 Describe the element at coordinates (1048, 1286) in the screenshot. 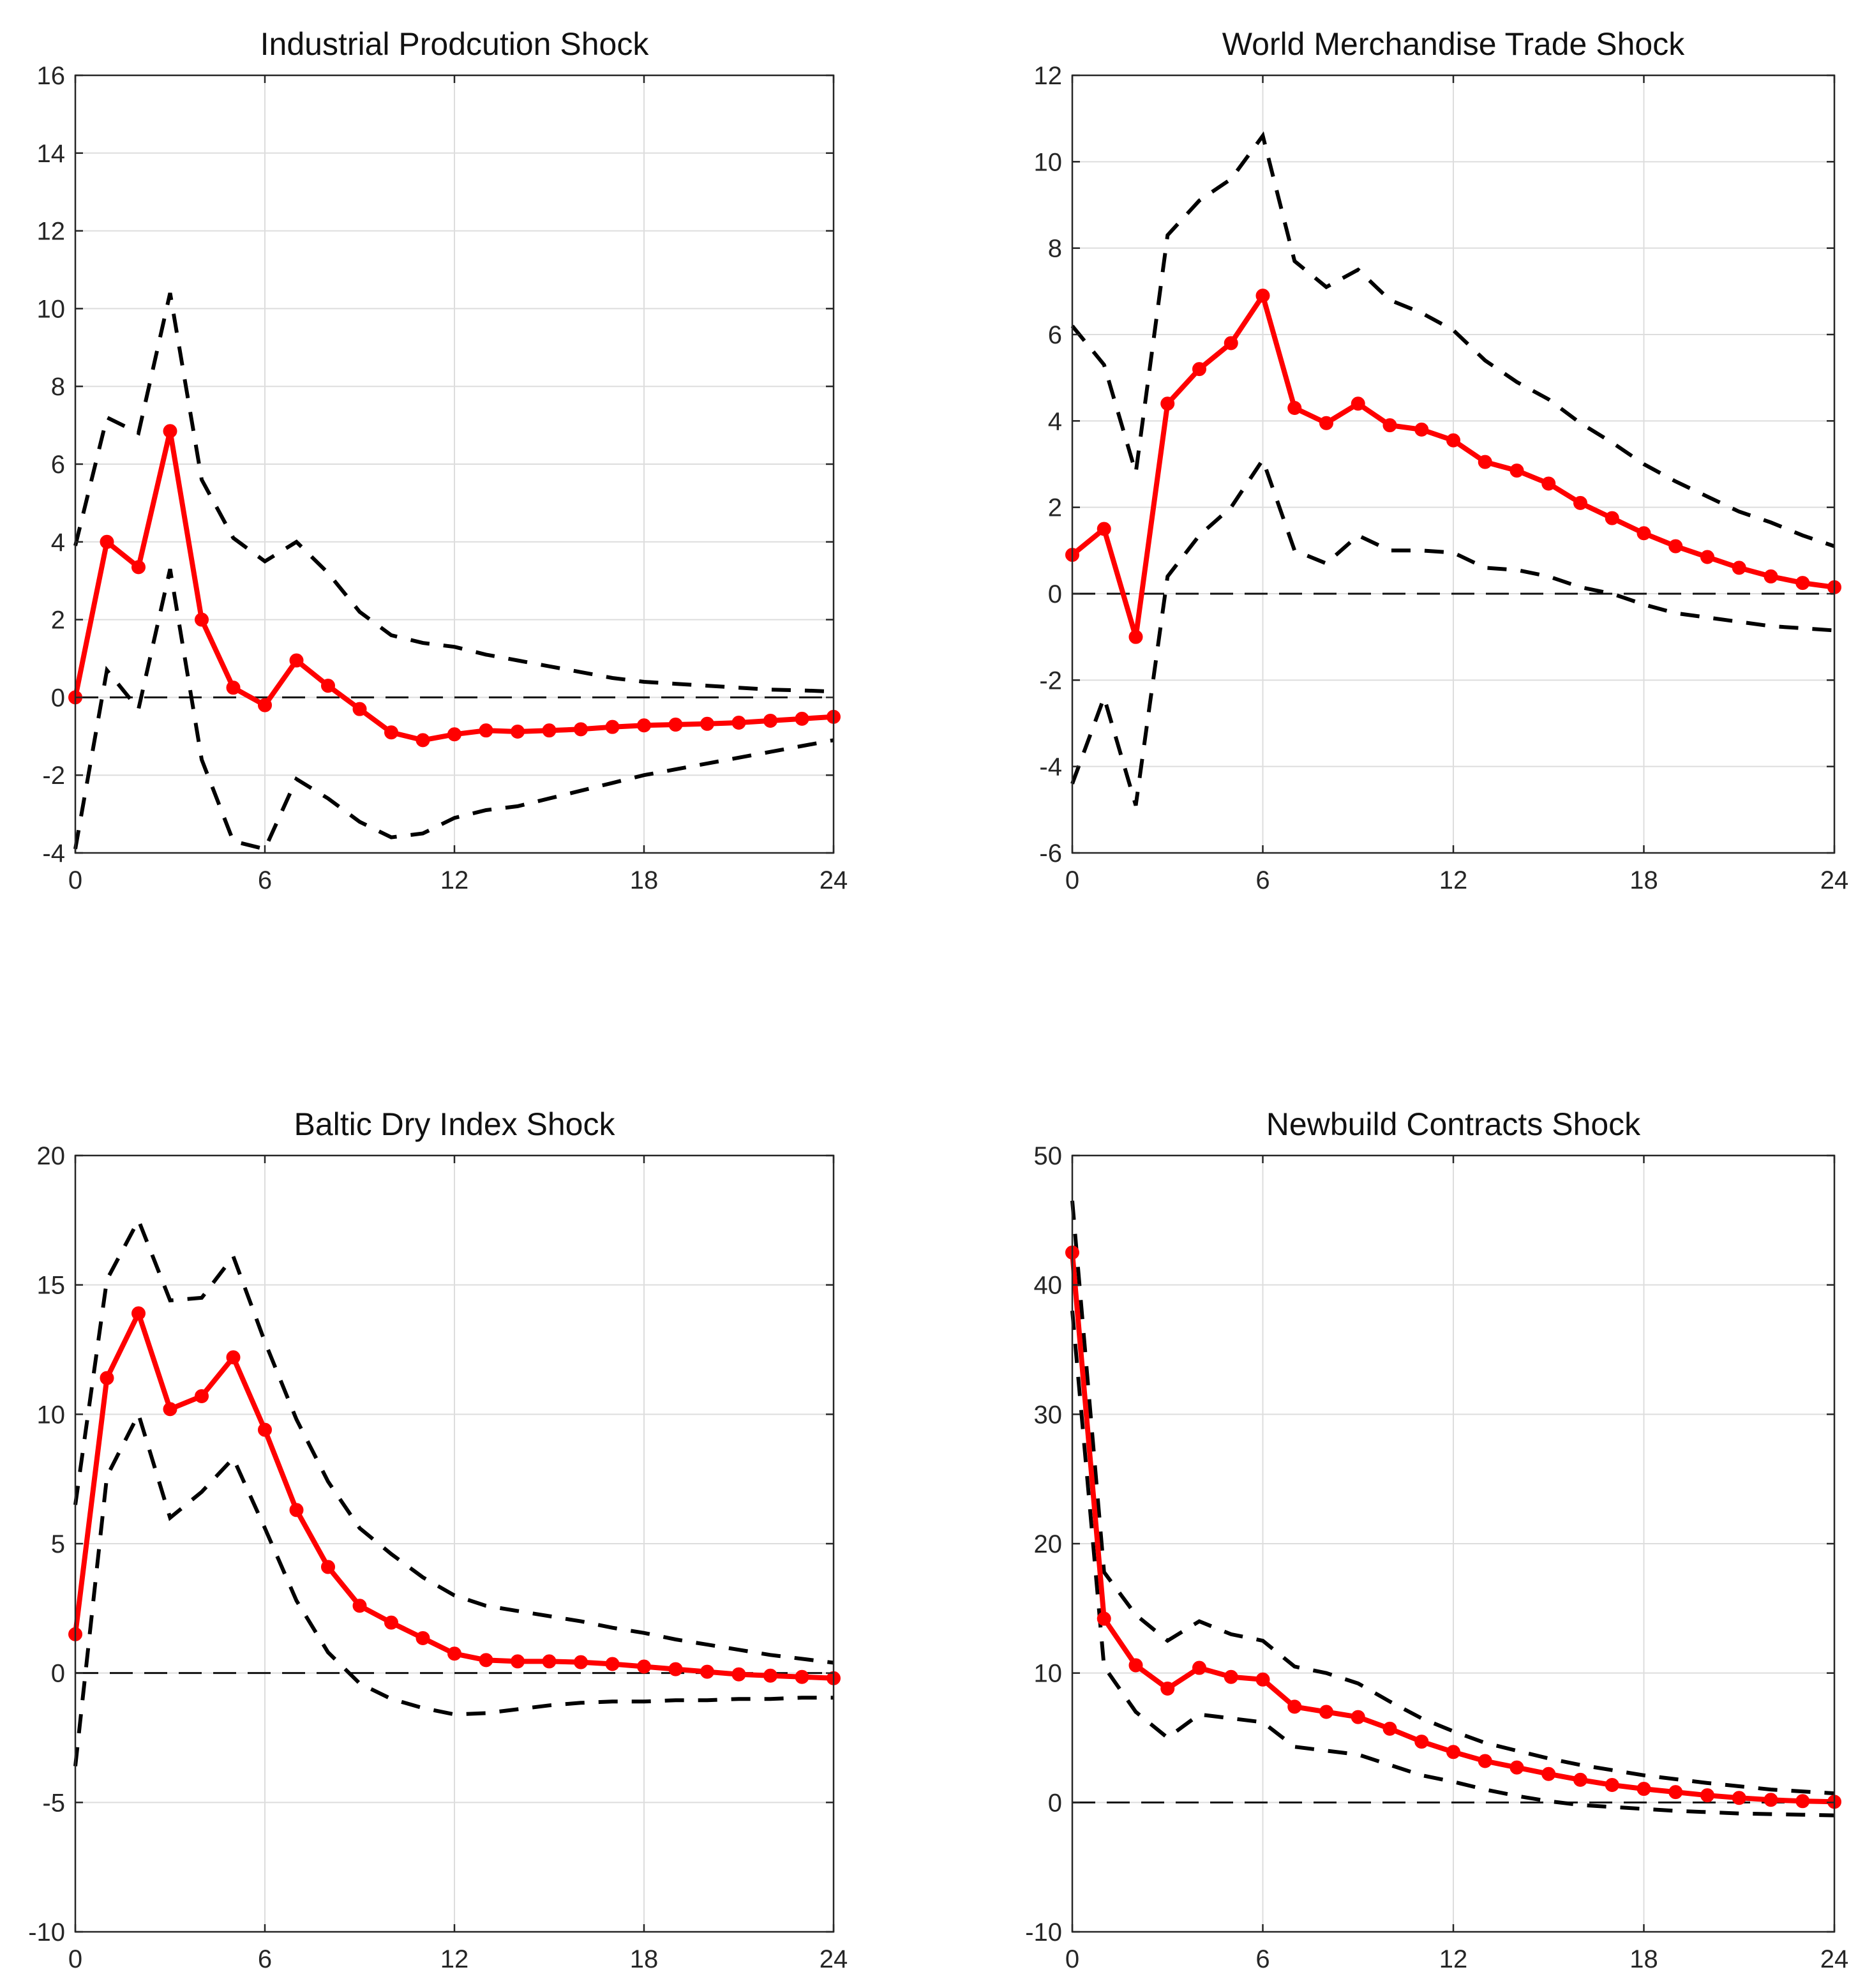

I see `y-tick-label-5: 40` at that location.